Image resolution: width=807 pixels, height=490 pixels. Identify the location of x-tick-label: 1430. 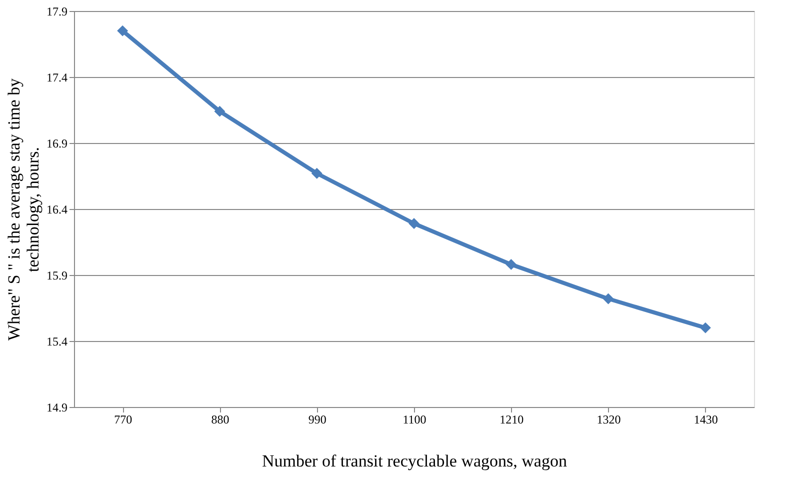
(706, 419).